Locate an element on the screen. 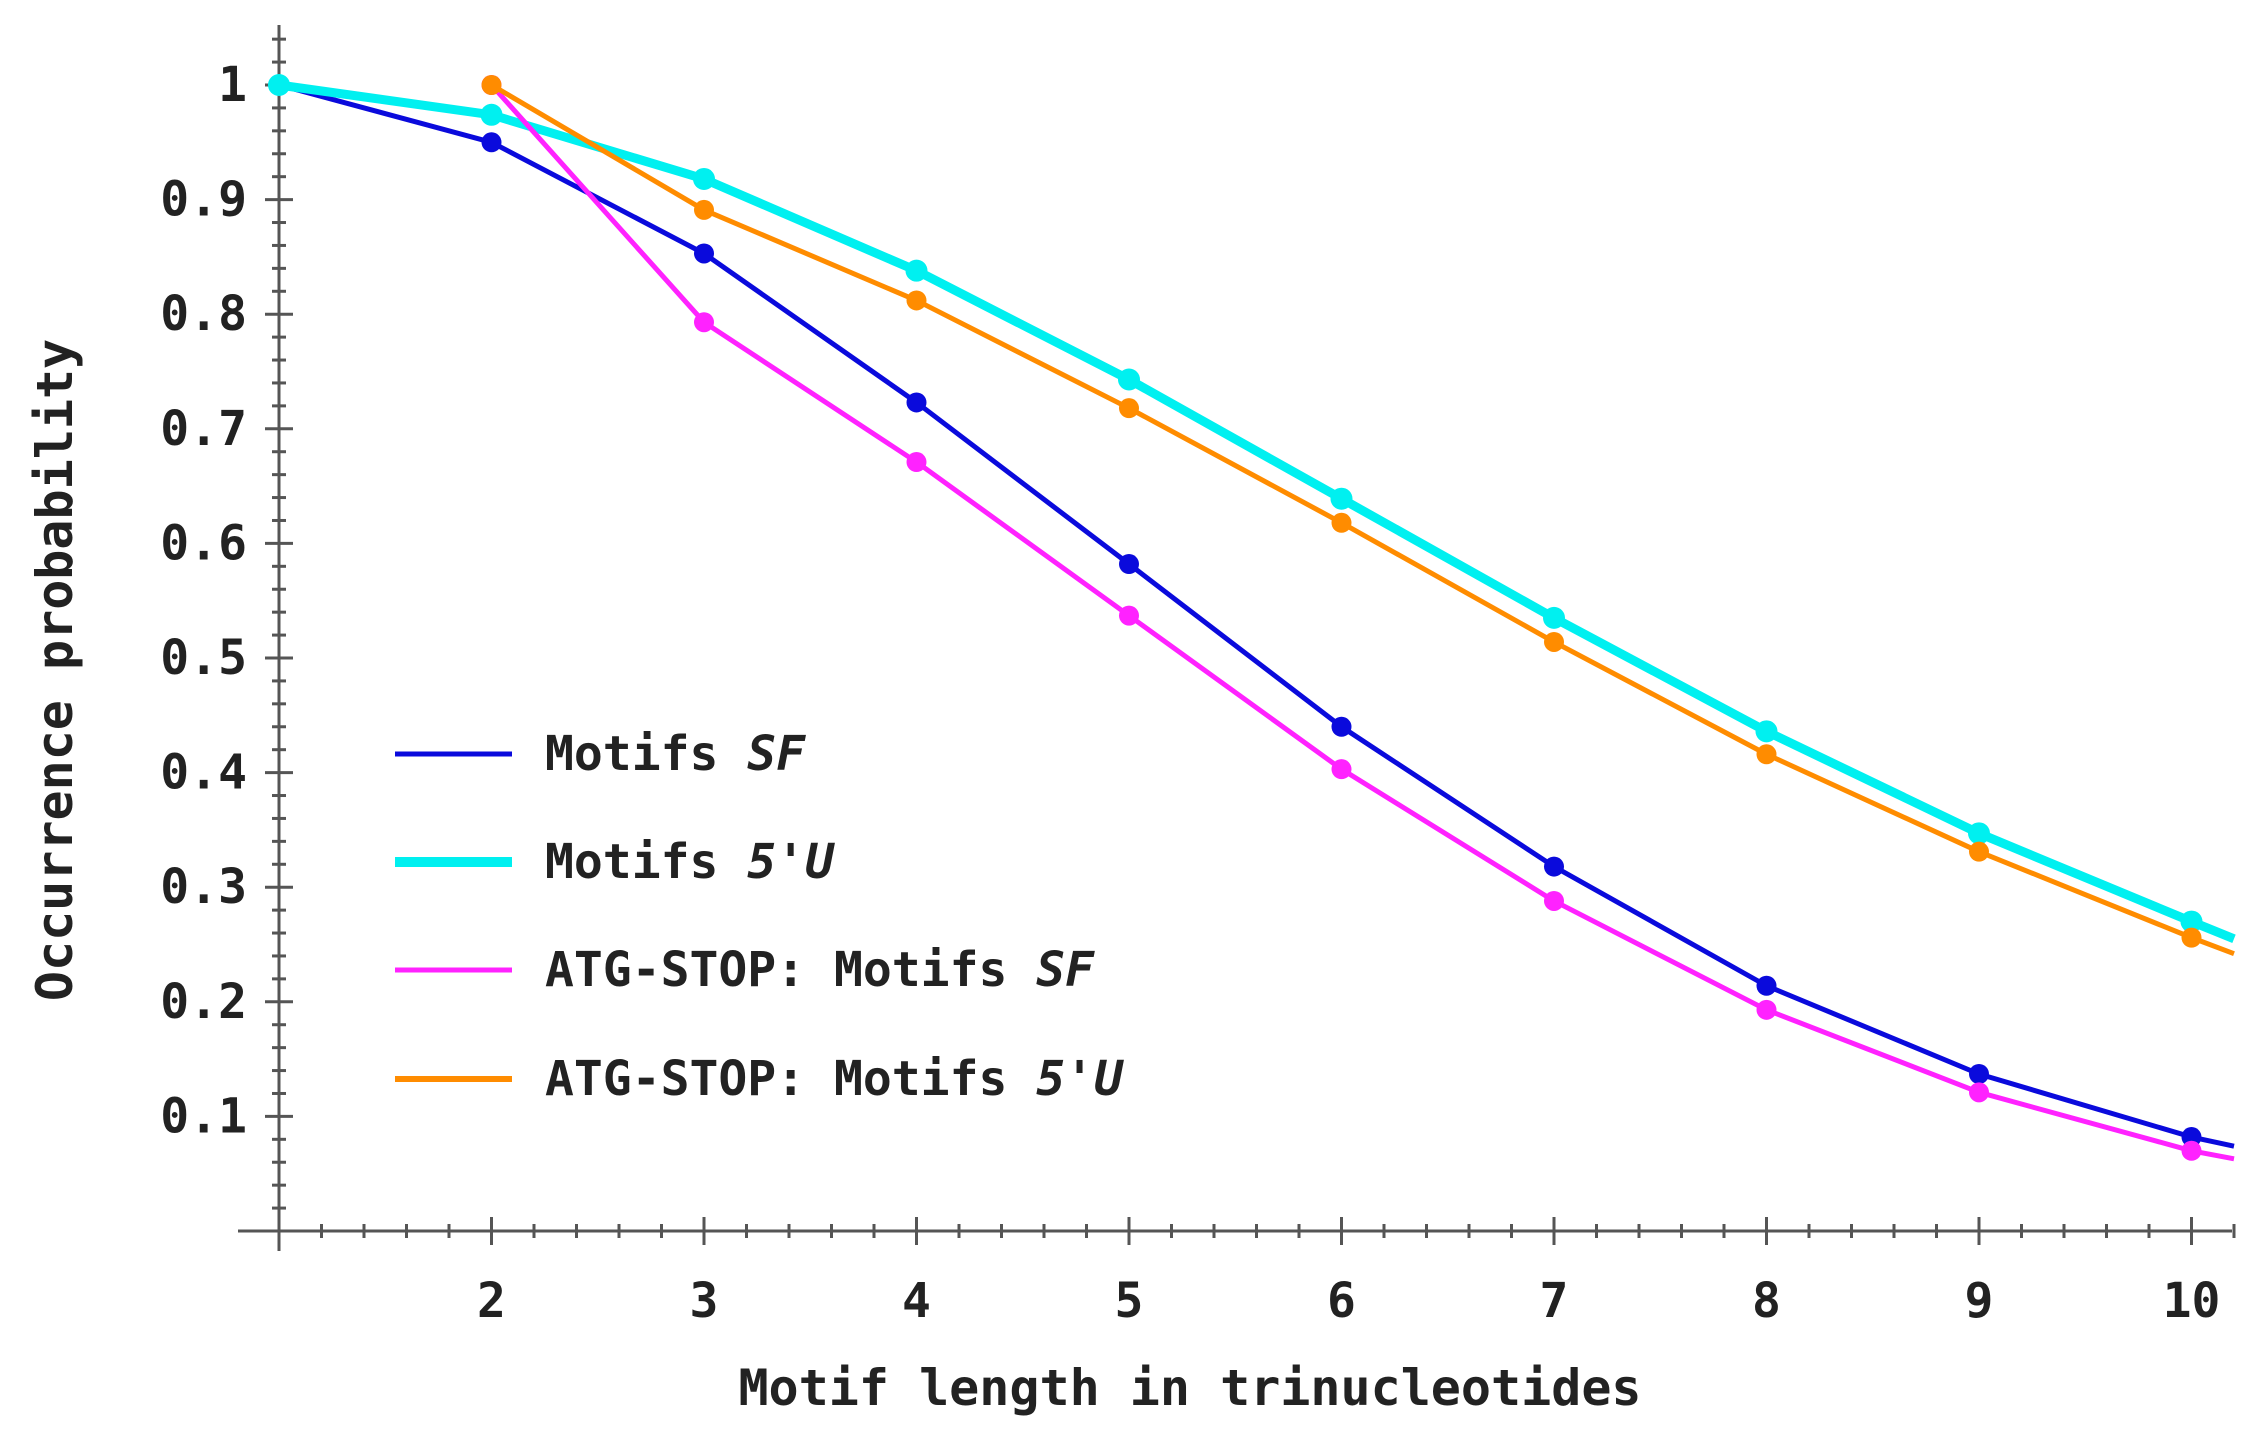  x-tick-label: 10 is located at coordinates (2192, 1301).